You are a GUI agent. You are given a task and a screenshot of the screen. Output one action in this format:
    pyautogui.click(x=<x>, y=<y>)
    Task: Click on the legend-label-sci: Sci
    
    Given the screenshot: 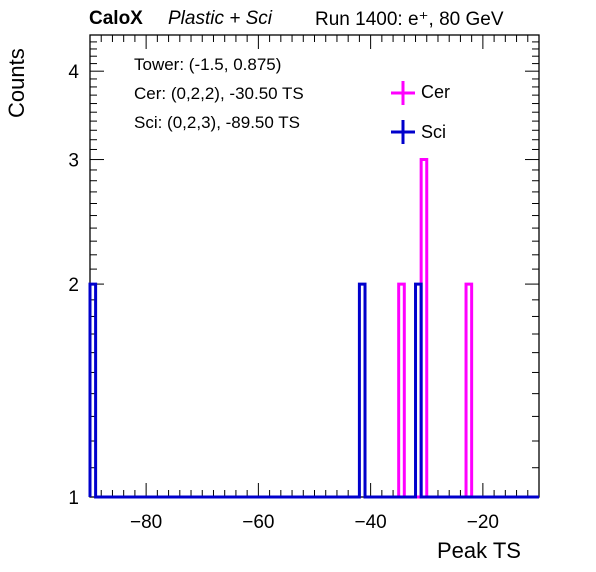 What is the action you would take?
    pyautogui.click(x=434, y=132)
    